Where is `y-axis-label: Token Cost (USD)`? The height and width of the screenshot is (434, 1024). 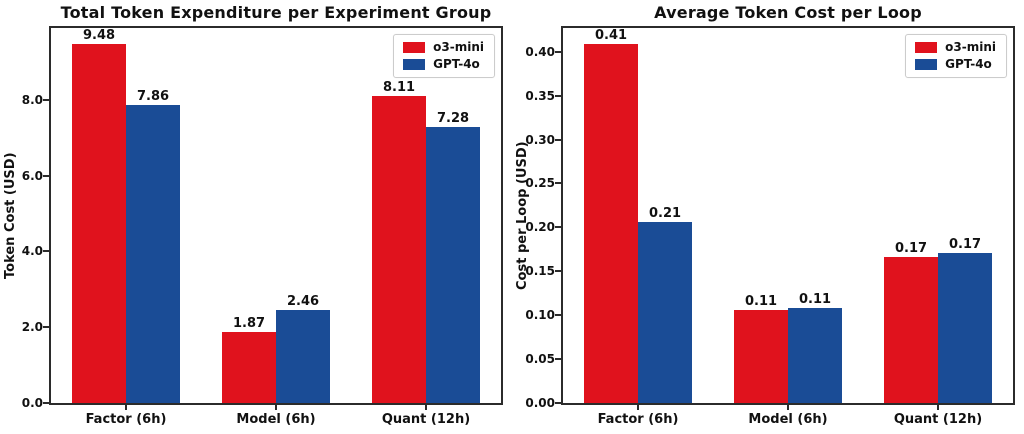 y-axis-label: Token Cost (USD) is located at coordinates (10, 215).